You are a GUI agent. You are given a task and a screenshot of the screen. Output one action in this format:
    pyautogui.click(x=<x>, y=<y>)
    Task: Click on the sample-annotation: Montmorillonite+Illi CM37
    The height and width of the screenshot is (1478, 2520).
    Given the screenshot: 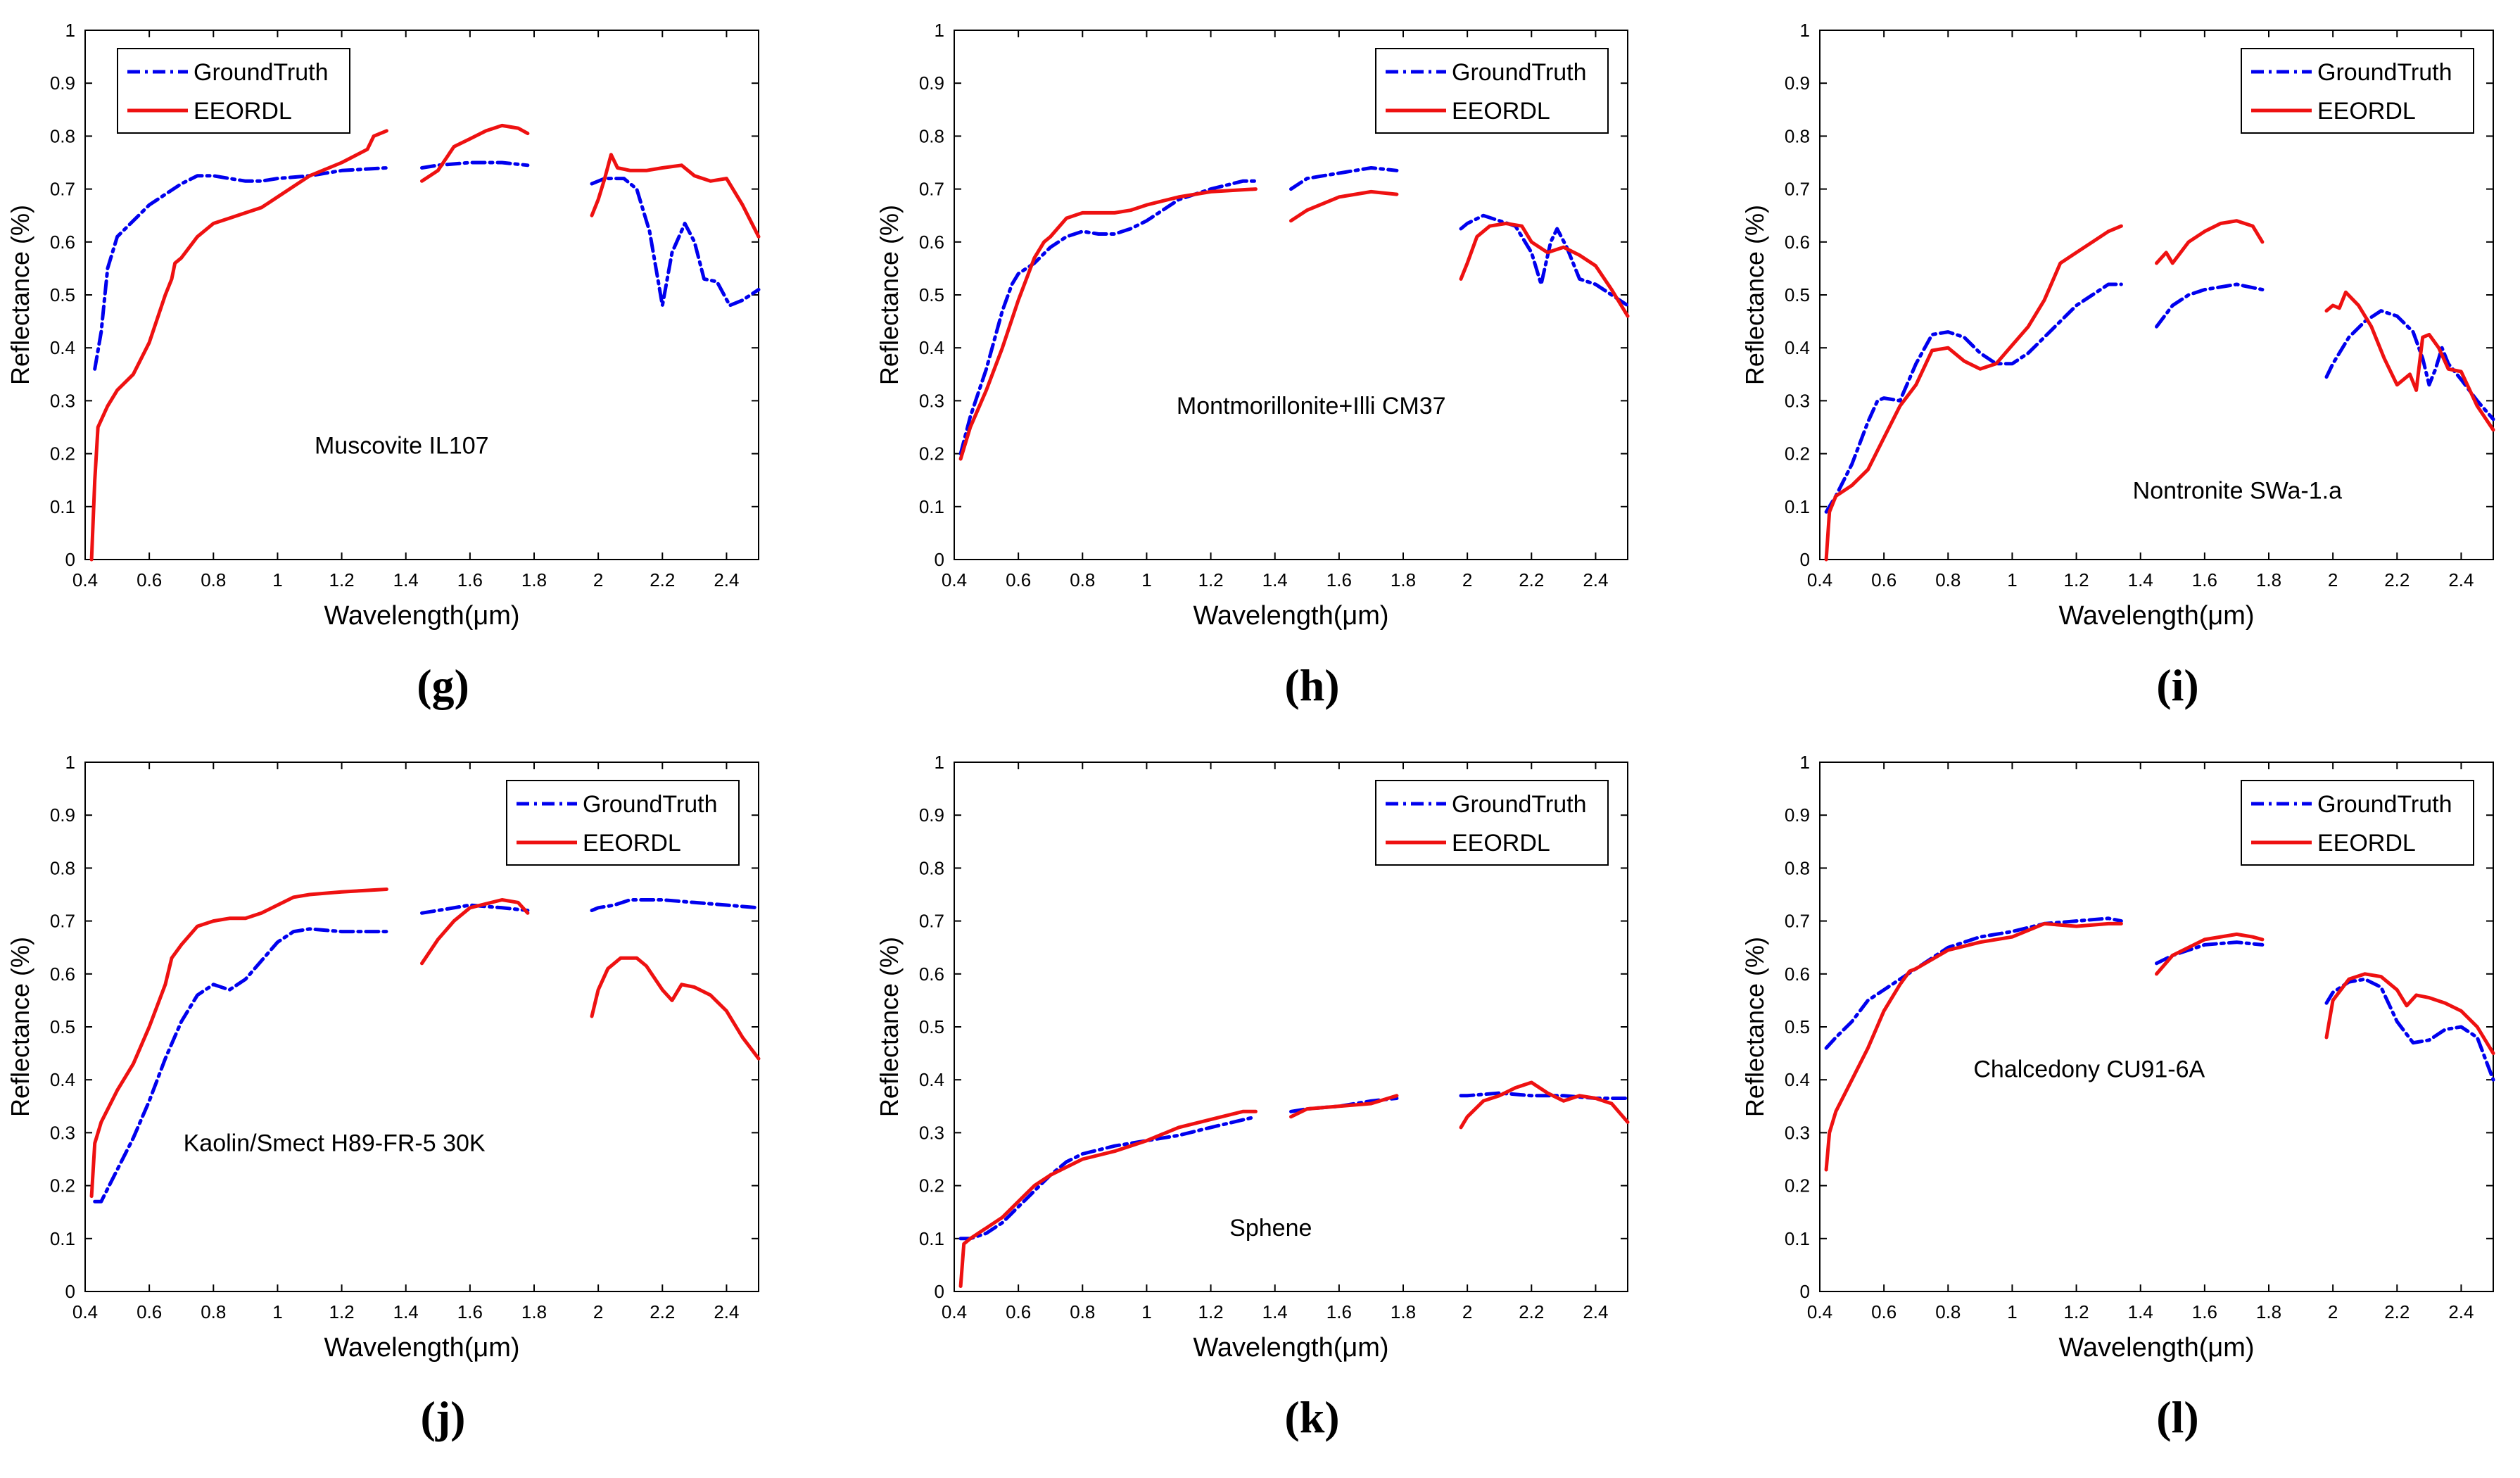 What is the action you would take?
    pyautogui.click(x=1311, y=406)
    